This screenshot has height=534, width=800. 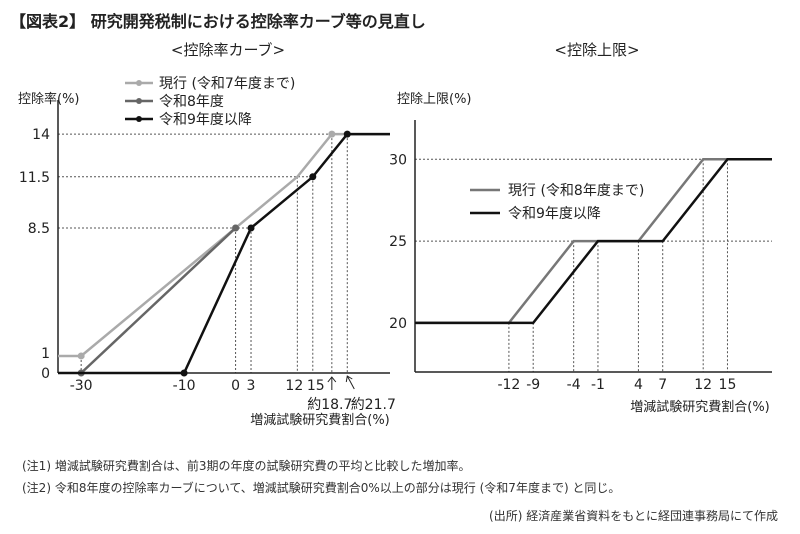 What do you see at coordinates (81, 386) in the screenshot?
I see `x-tick-label: -30` at bounding box center [81, 386].